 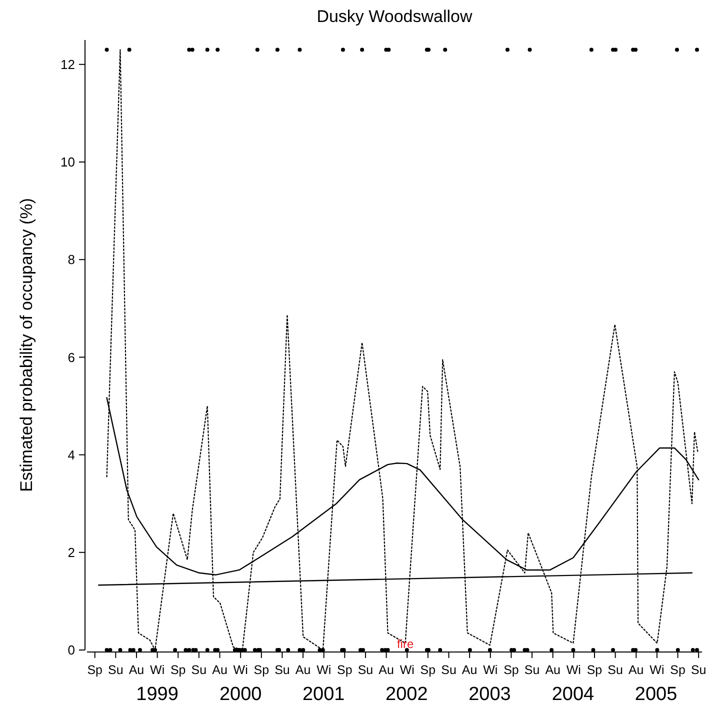 I want to click on x-tick-label: 2002, so click(x=407, y=694).